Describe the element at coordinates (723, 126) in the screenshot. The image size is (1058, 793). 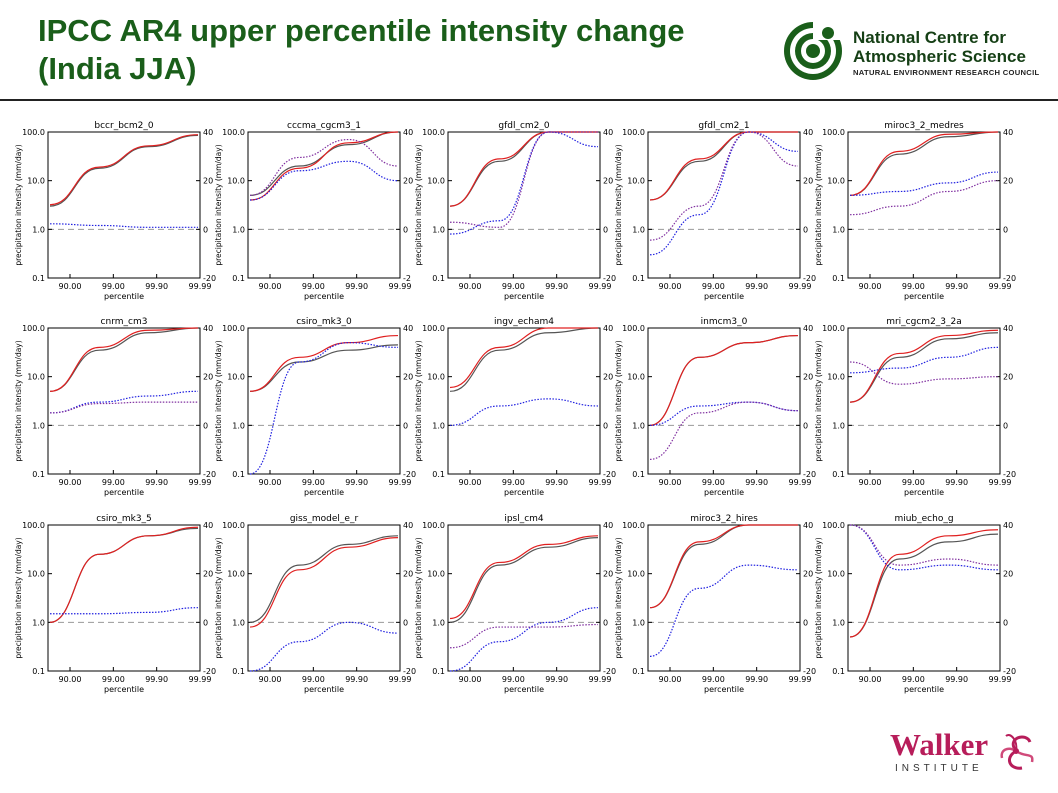
I see `panel-title: gfdl_cm2_1` at that location.